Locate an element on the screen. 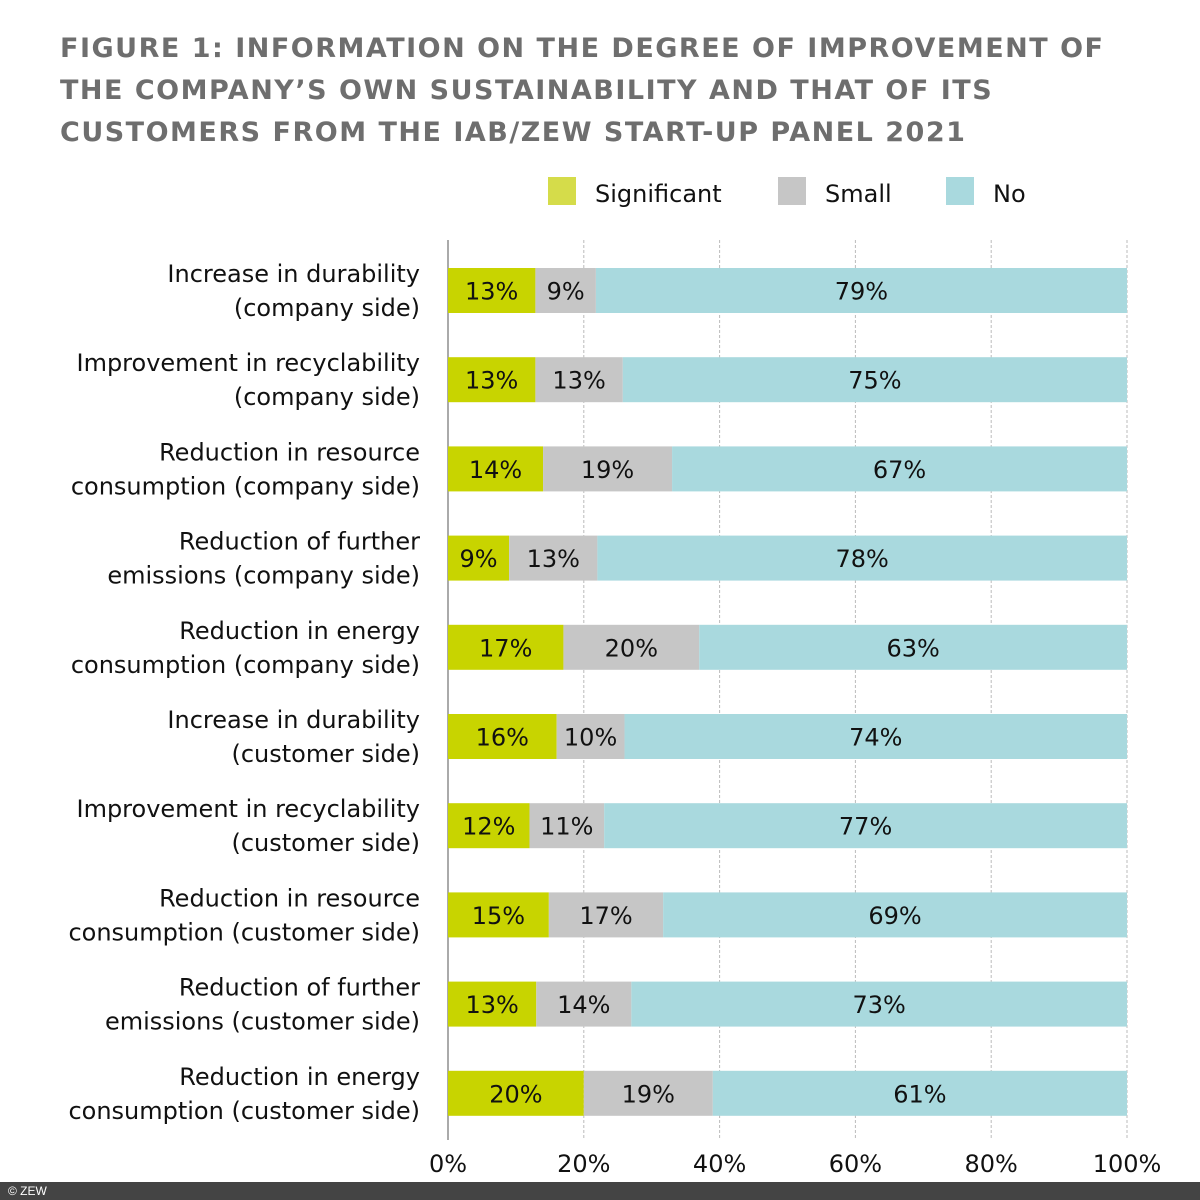  data-label: 77% is located at coordinates (865, 827).